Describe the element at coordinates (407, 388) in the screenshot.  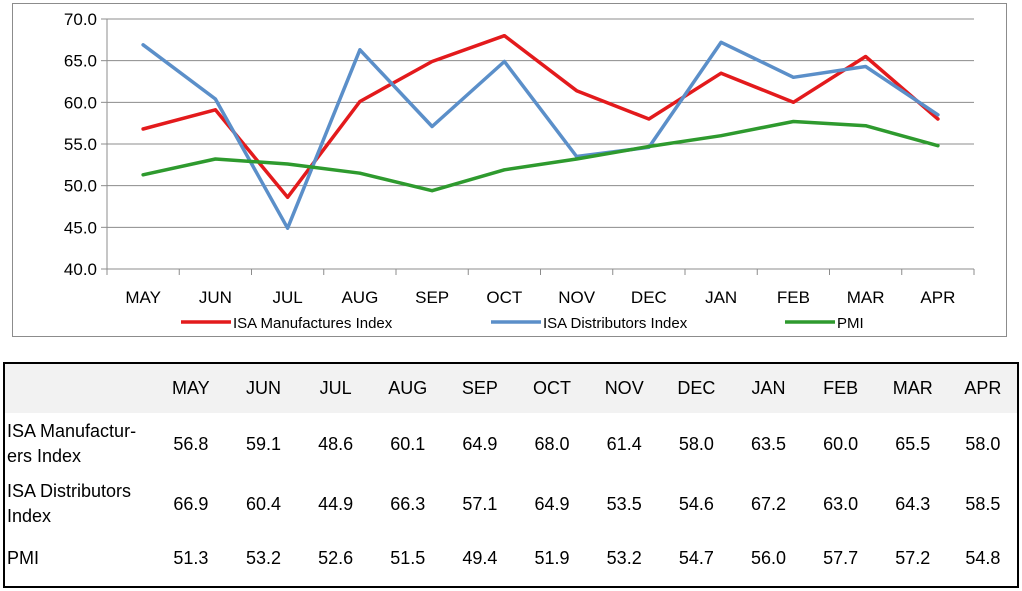
I see `table-header-cell: AUG` at that location.